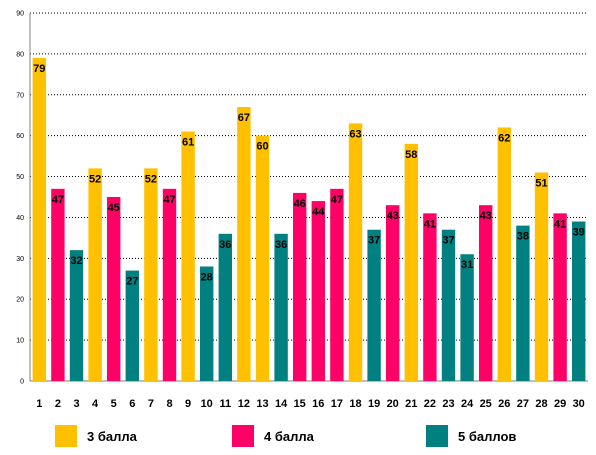  What do you see at coordinates (39, 404) in the screenshot?
I see `x-tick-label-1: 1` at bounding box center [39, 404].